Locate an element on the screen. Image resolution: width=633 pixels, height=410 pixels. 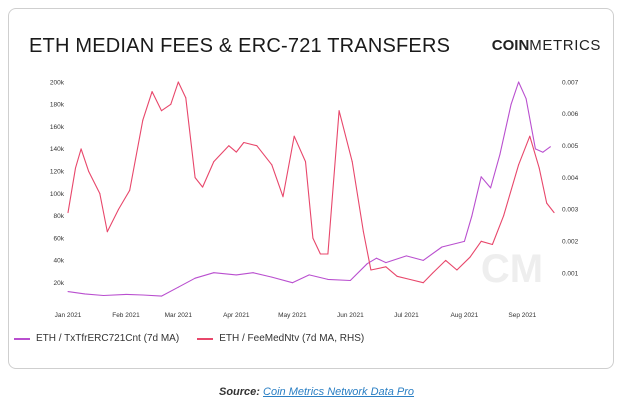
legend-item-fees: ETH / FeeMedNtv (7d MA, RHS) is located at coordinates (280, 338).